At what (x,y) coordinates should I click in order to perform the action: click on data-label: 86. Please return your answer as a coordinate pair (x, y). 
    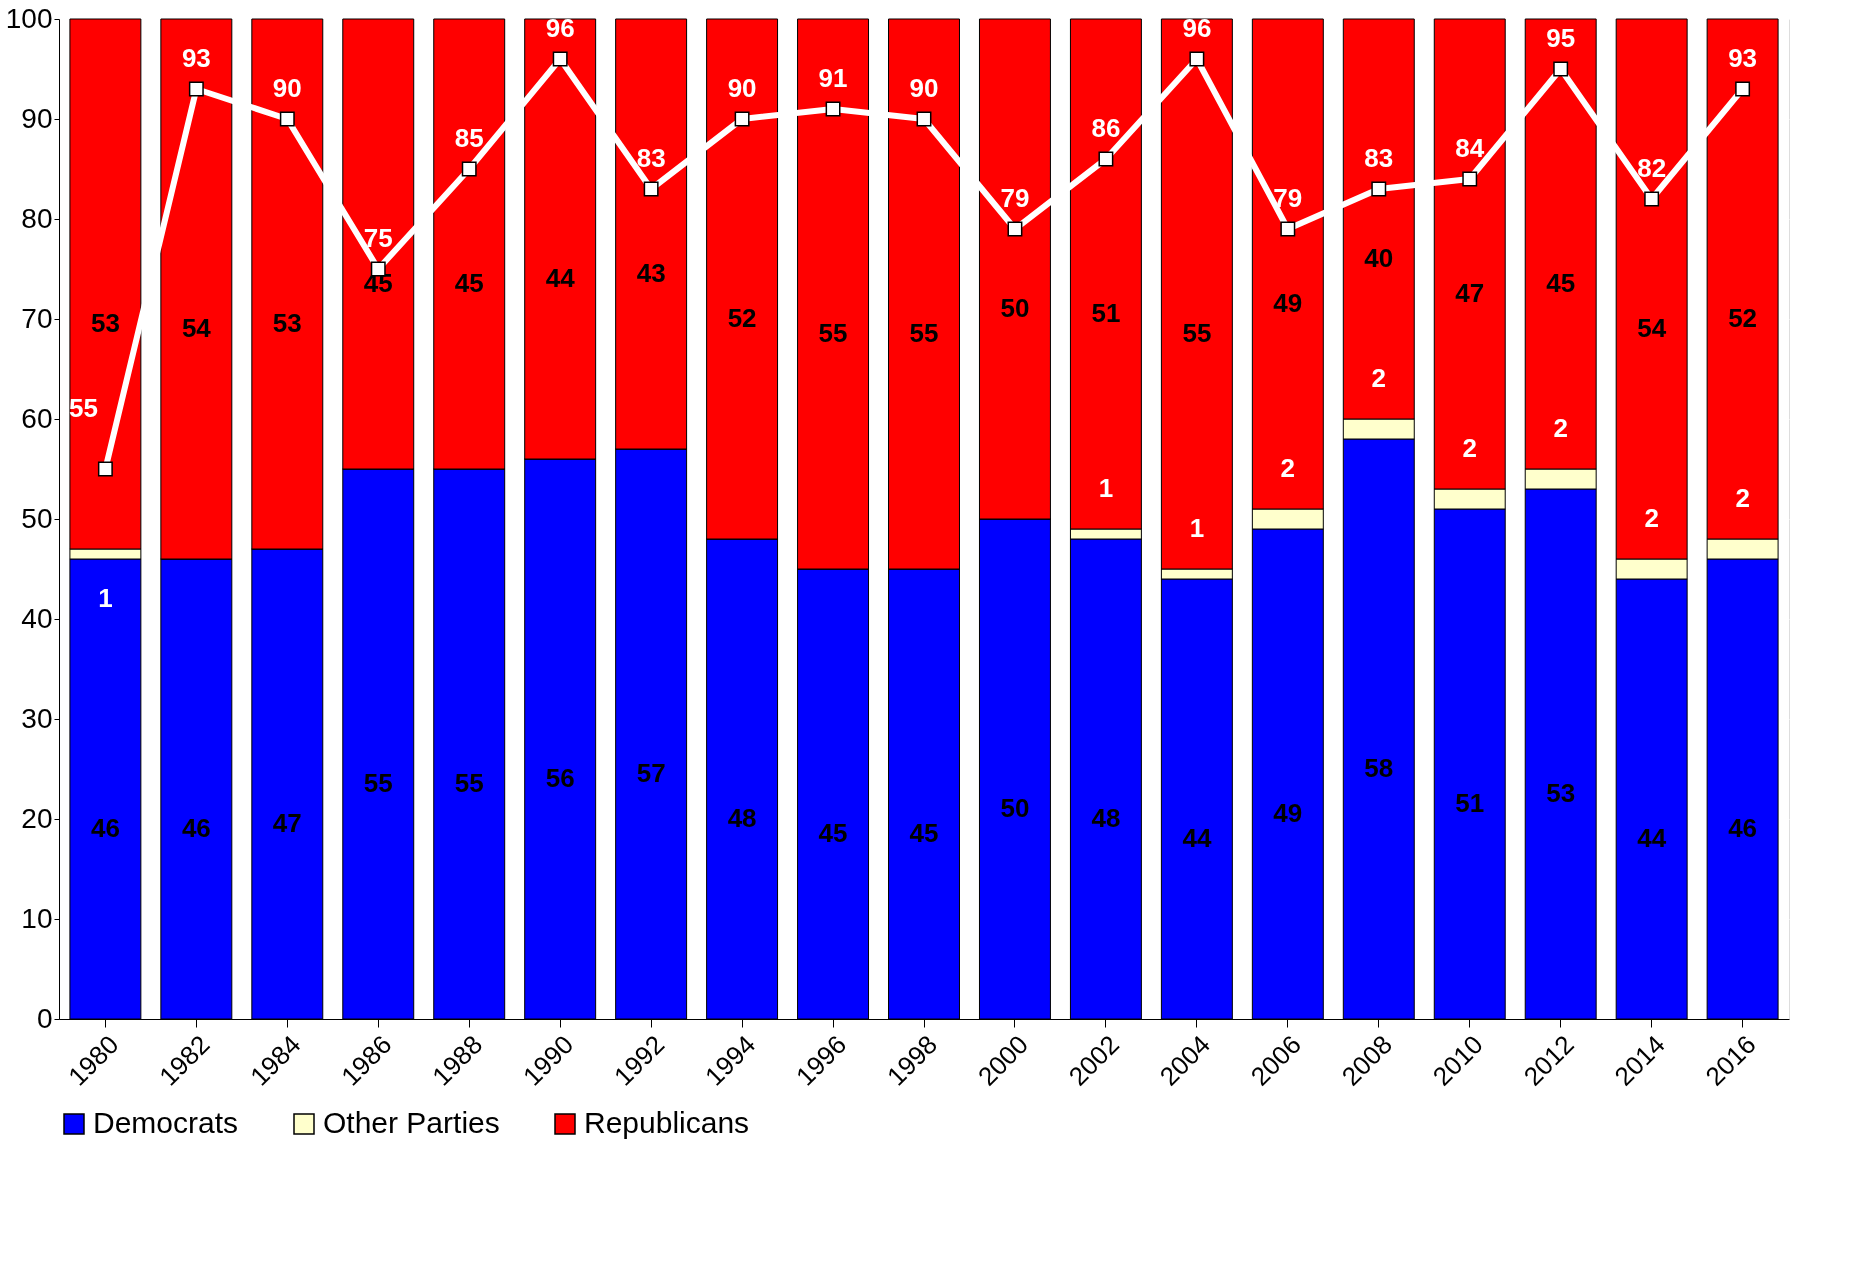
    Looking at the image, I should click on (1106, 128).